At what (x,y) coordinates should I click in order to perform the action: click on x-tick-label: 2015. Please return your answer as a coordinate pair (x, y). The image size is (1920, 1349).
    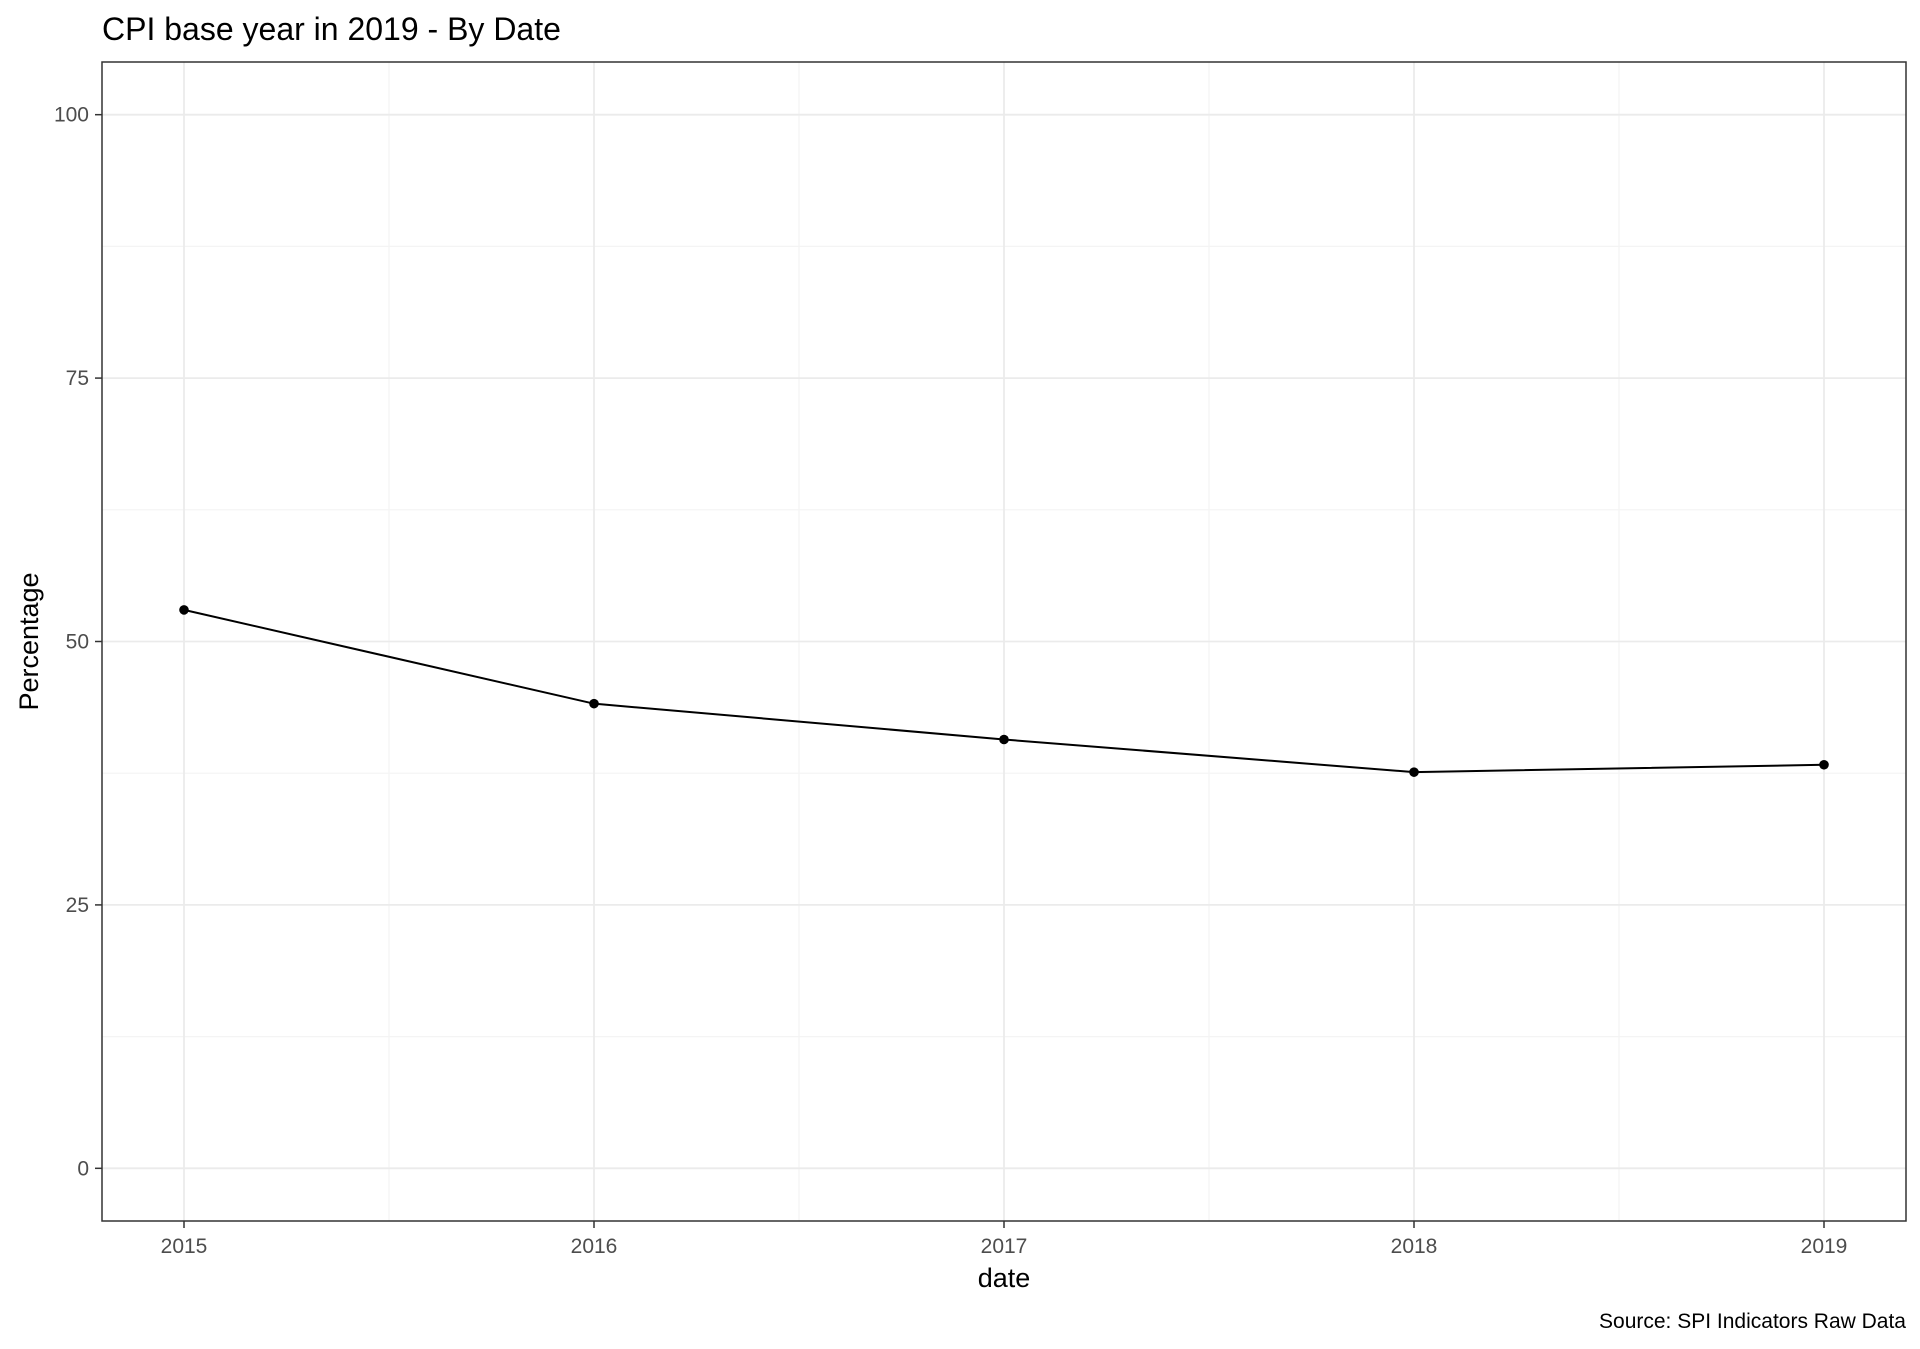
    Looking at the image, I should click on (184, 1246).